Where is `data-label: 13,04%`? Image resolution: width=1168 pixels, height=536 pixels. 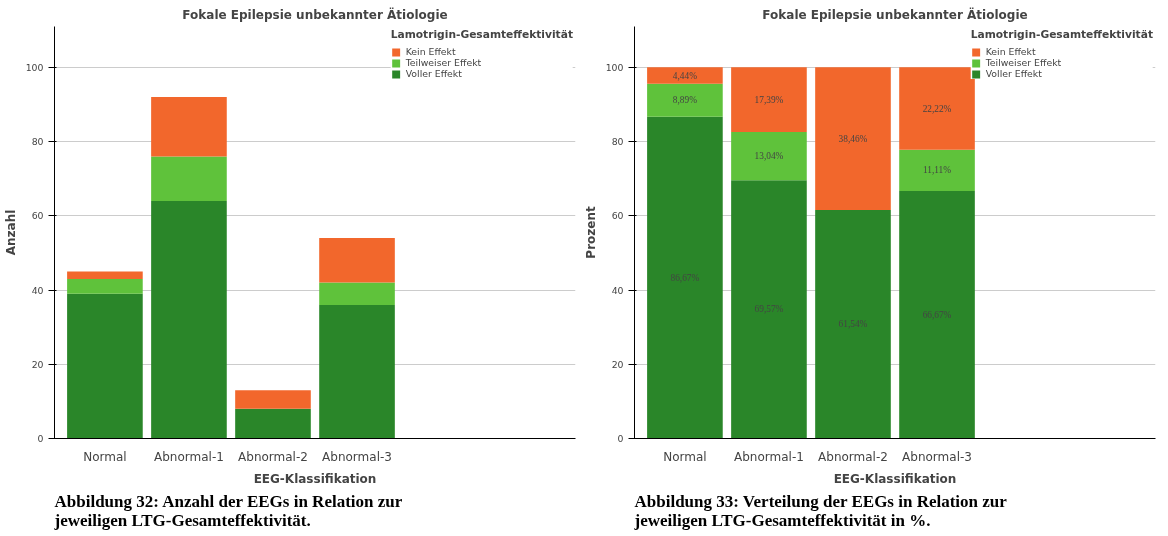 data-label: 13,04% is located at coordinates (769, 156).